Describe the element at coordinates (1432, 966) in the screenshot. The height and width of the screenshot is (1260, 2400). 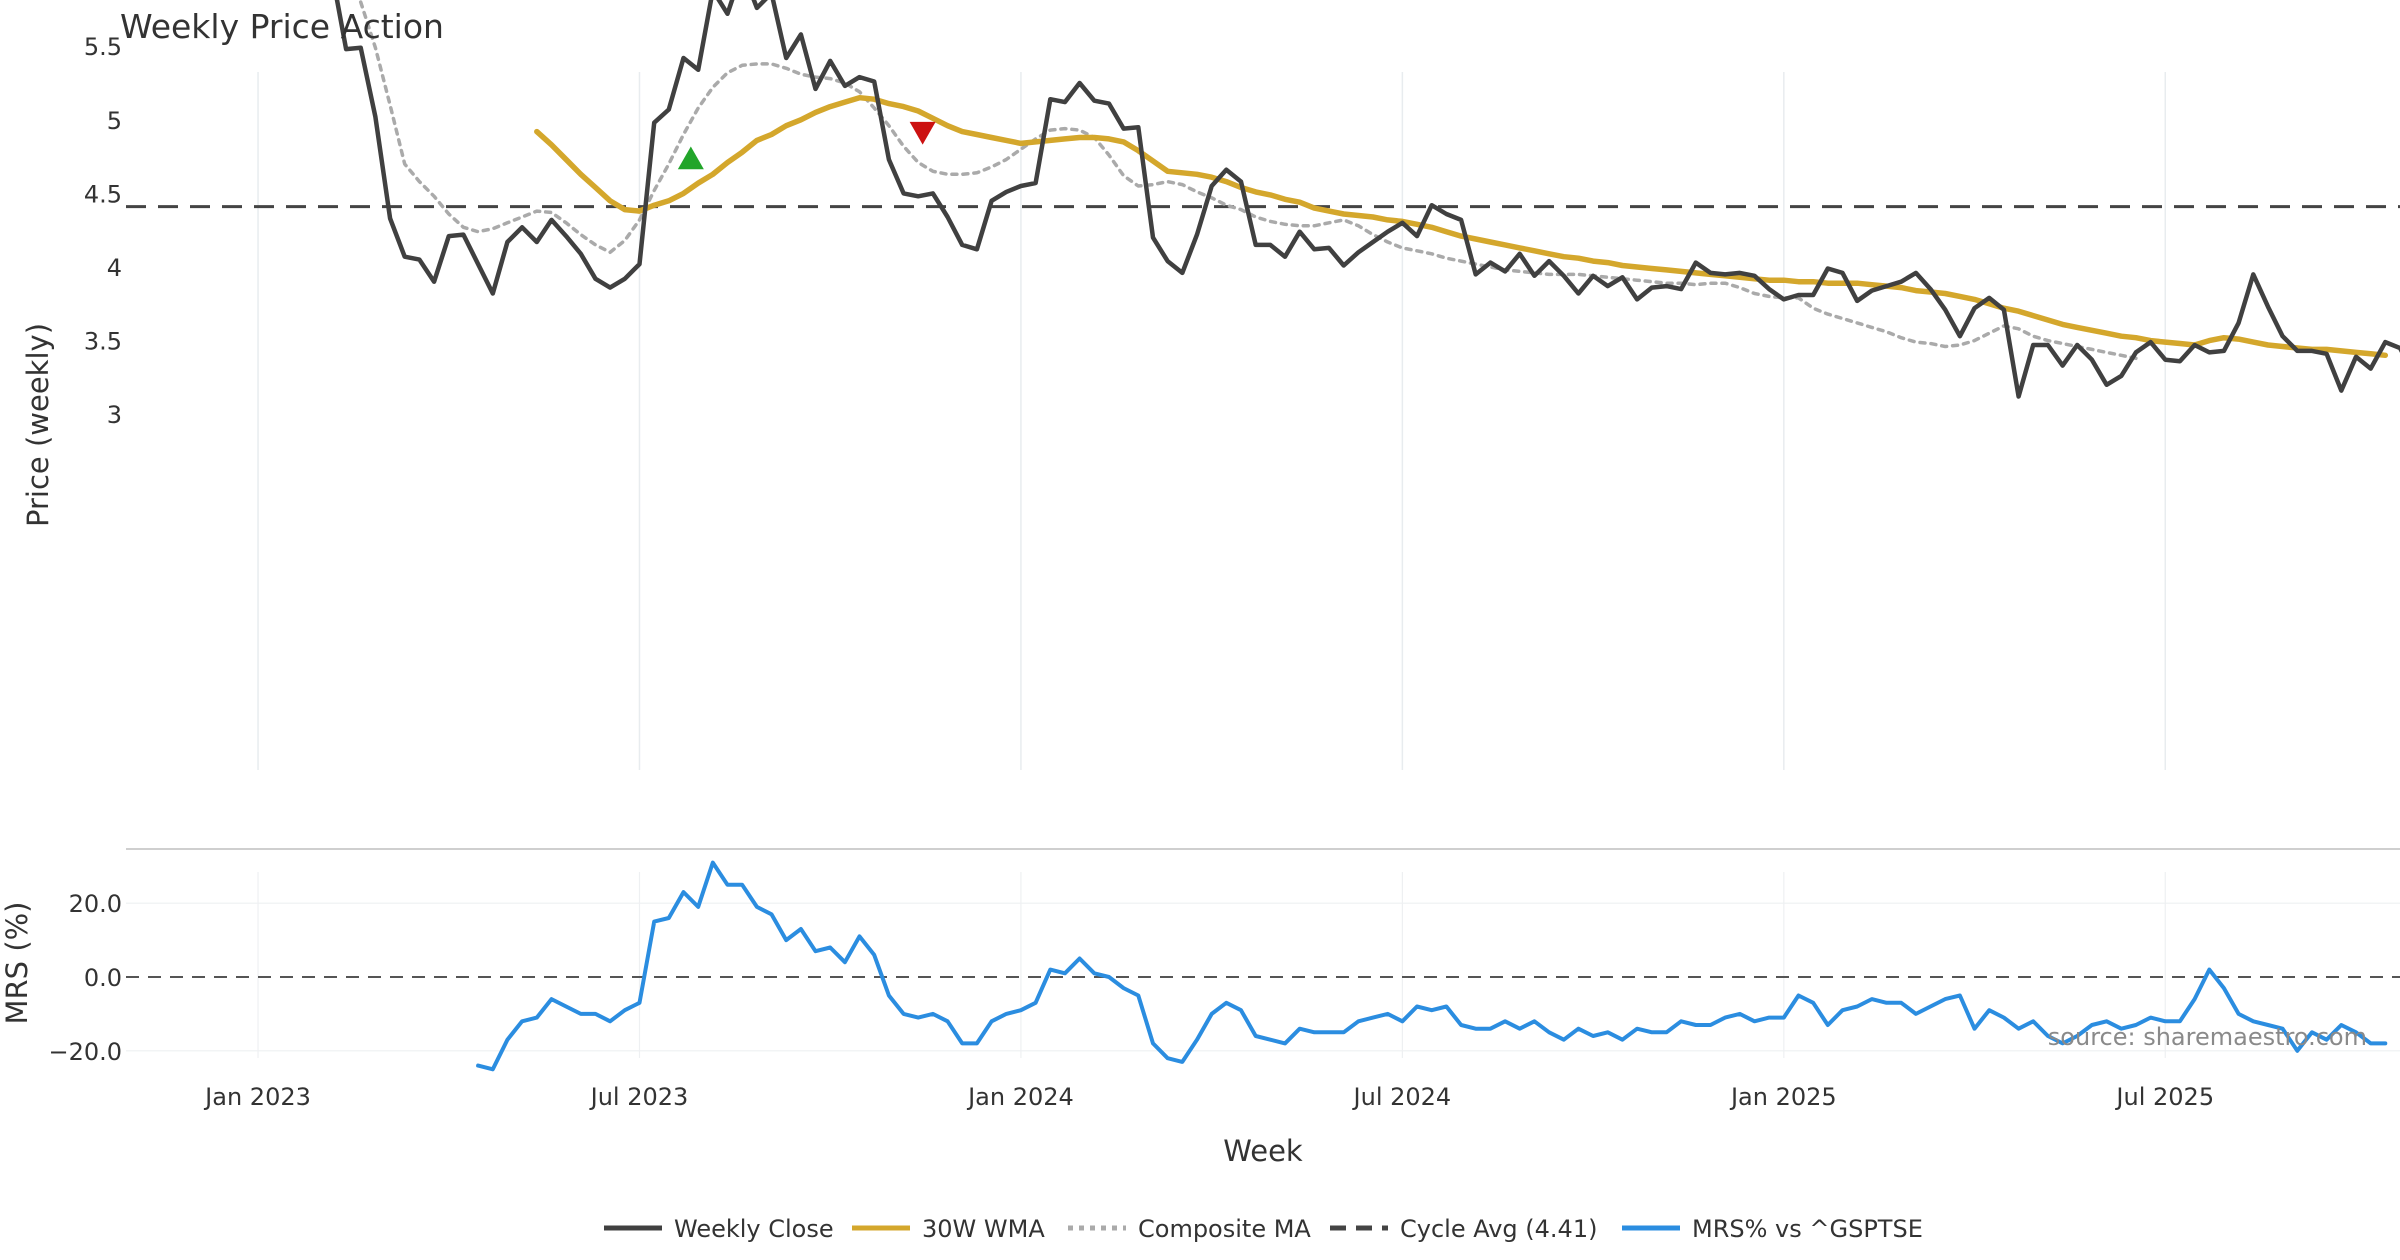
I see `mrs-line` at that location.